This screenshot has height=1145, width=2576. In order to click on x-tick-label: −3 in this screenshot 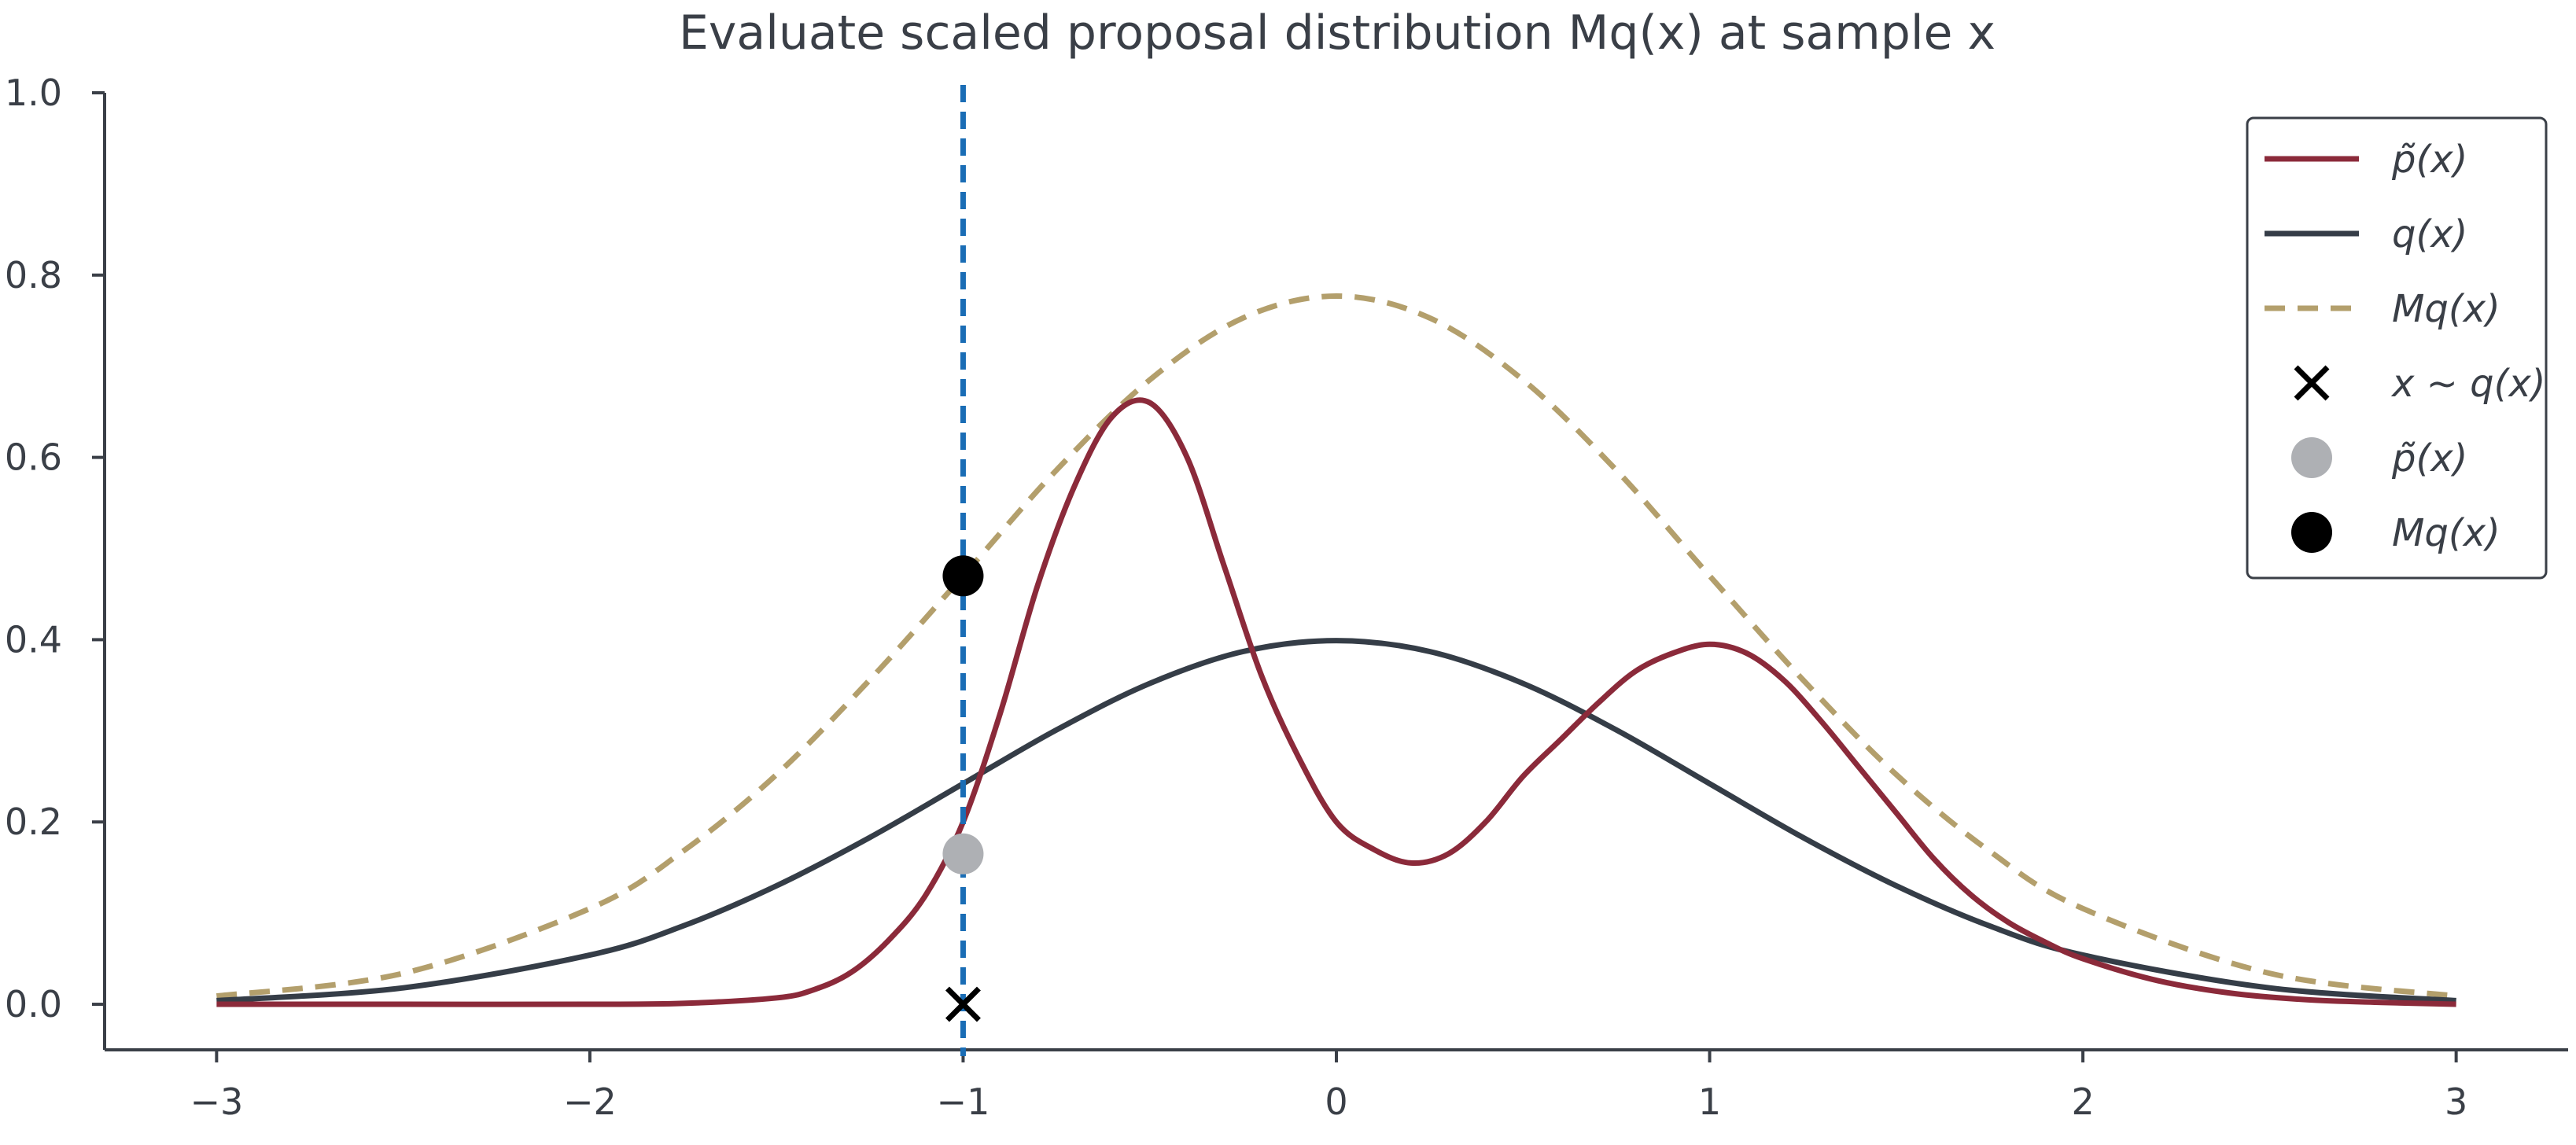, I will do `click(216, 1102)`.